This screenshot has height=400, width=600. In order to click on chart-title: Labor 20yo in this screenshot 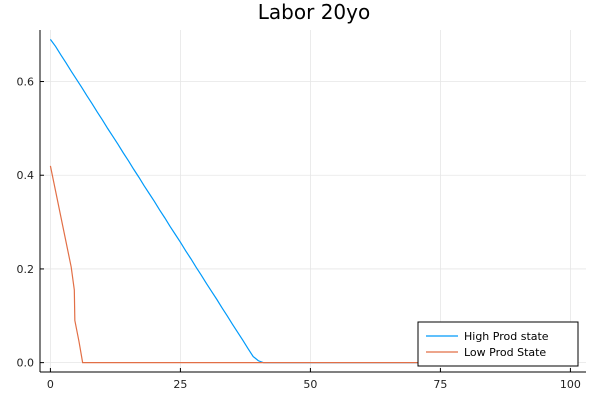, I will do `click(314, 12)`.